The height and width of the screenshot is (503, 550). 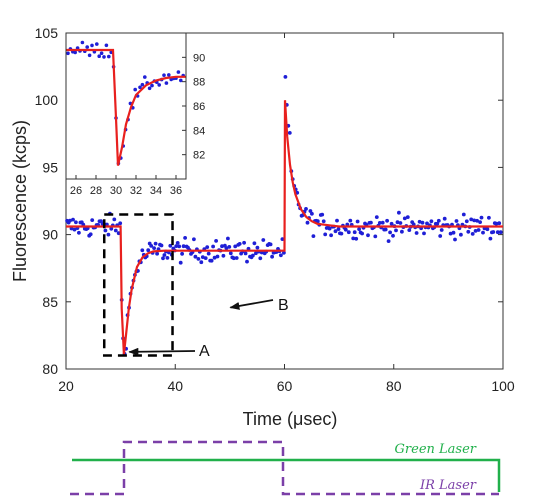 I want to click on inset-fit-line, so click(x=126, y=107).